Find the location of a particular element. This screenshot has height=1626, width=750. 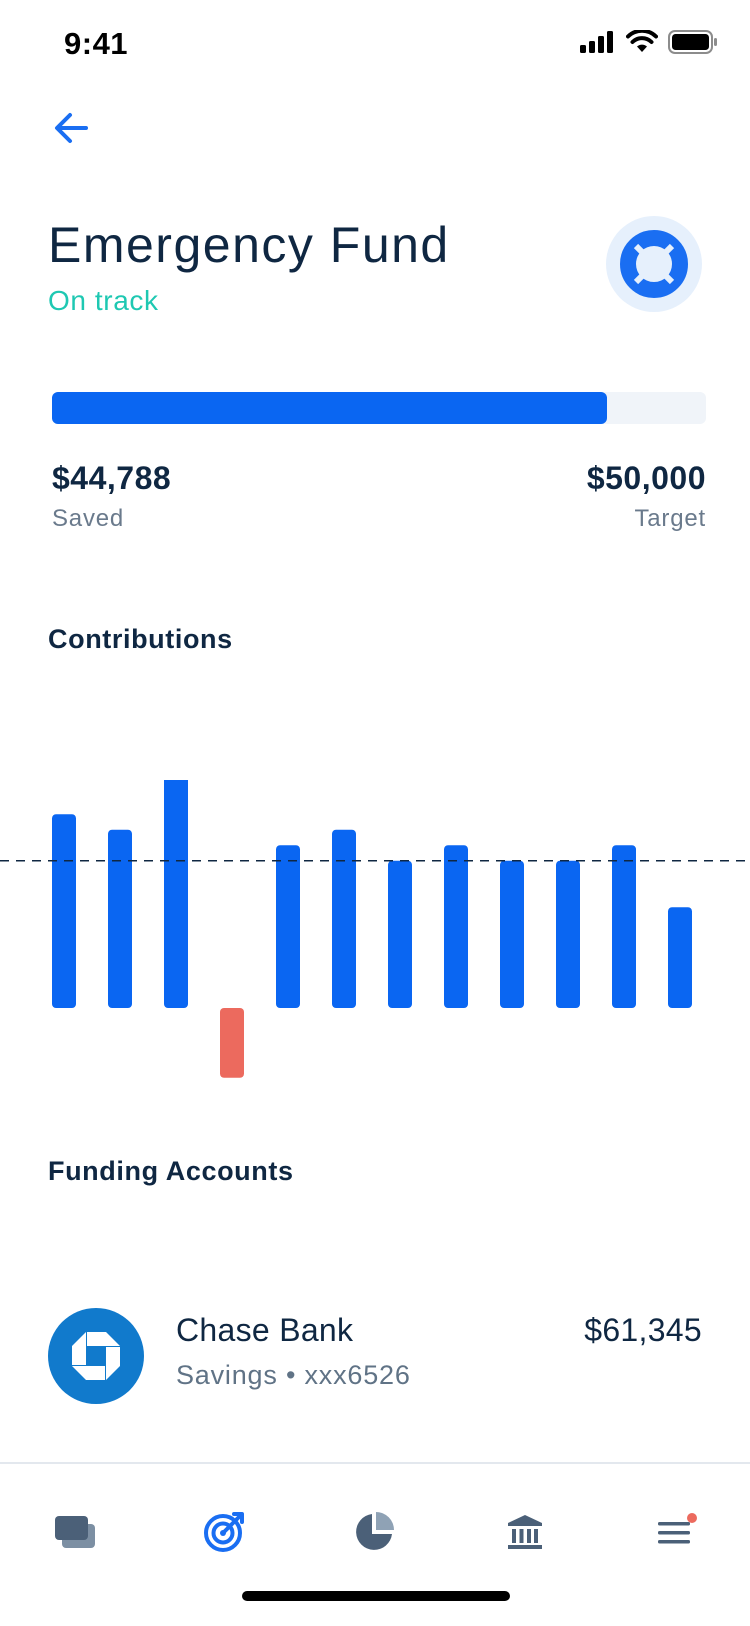

saved-label: Saved is located at coordinates (88, 518).